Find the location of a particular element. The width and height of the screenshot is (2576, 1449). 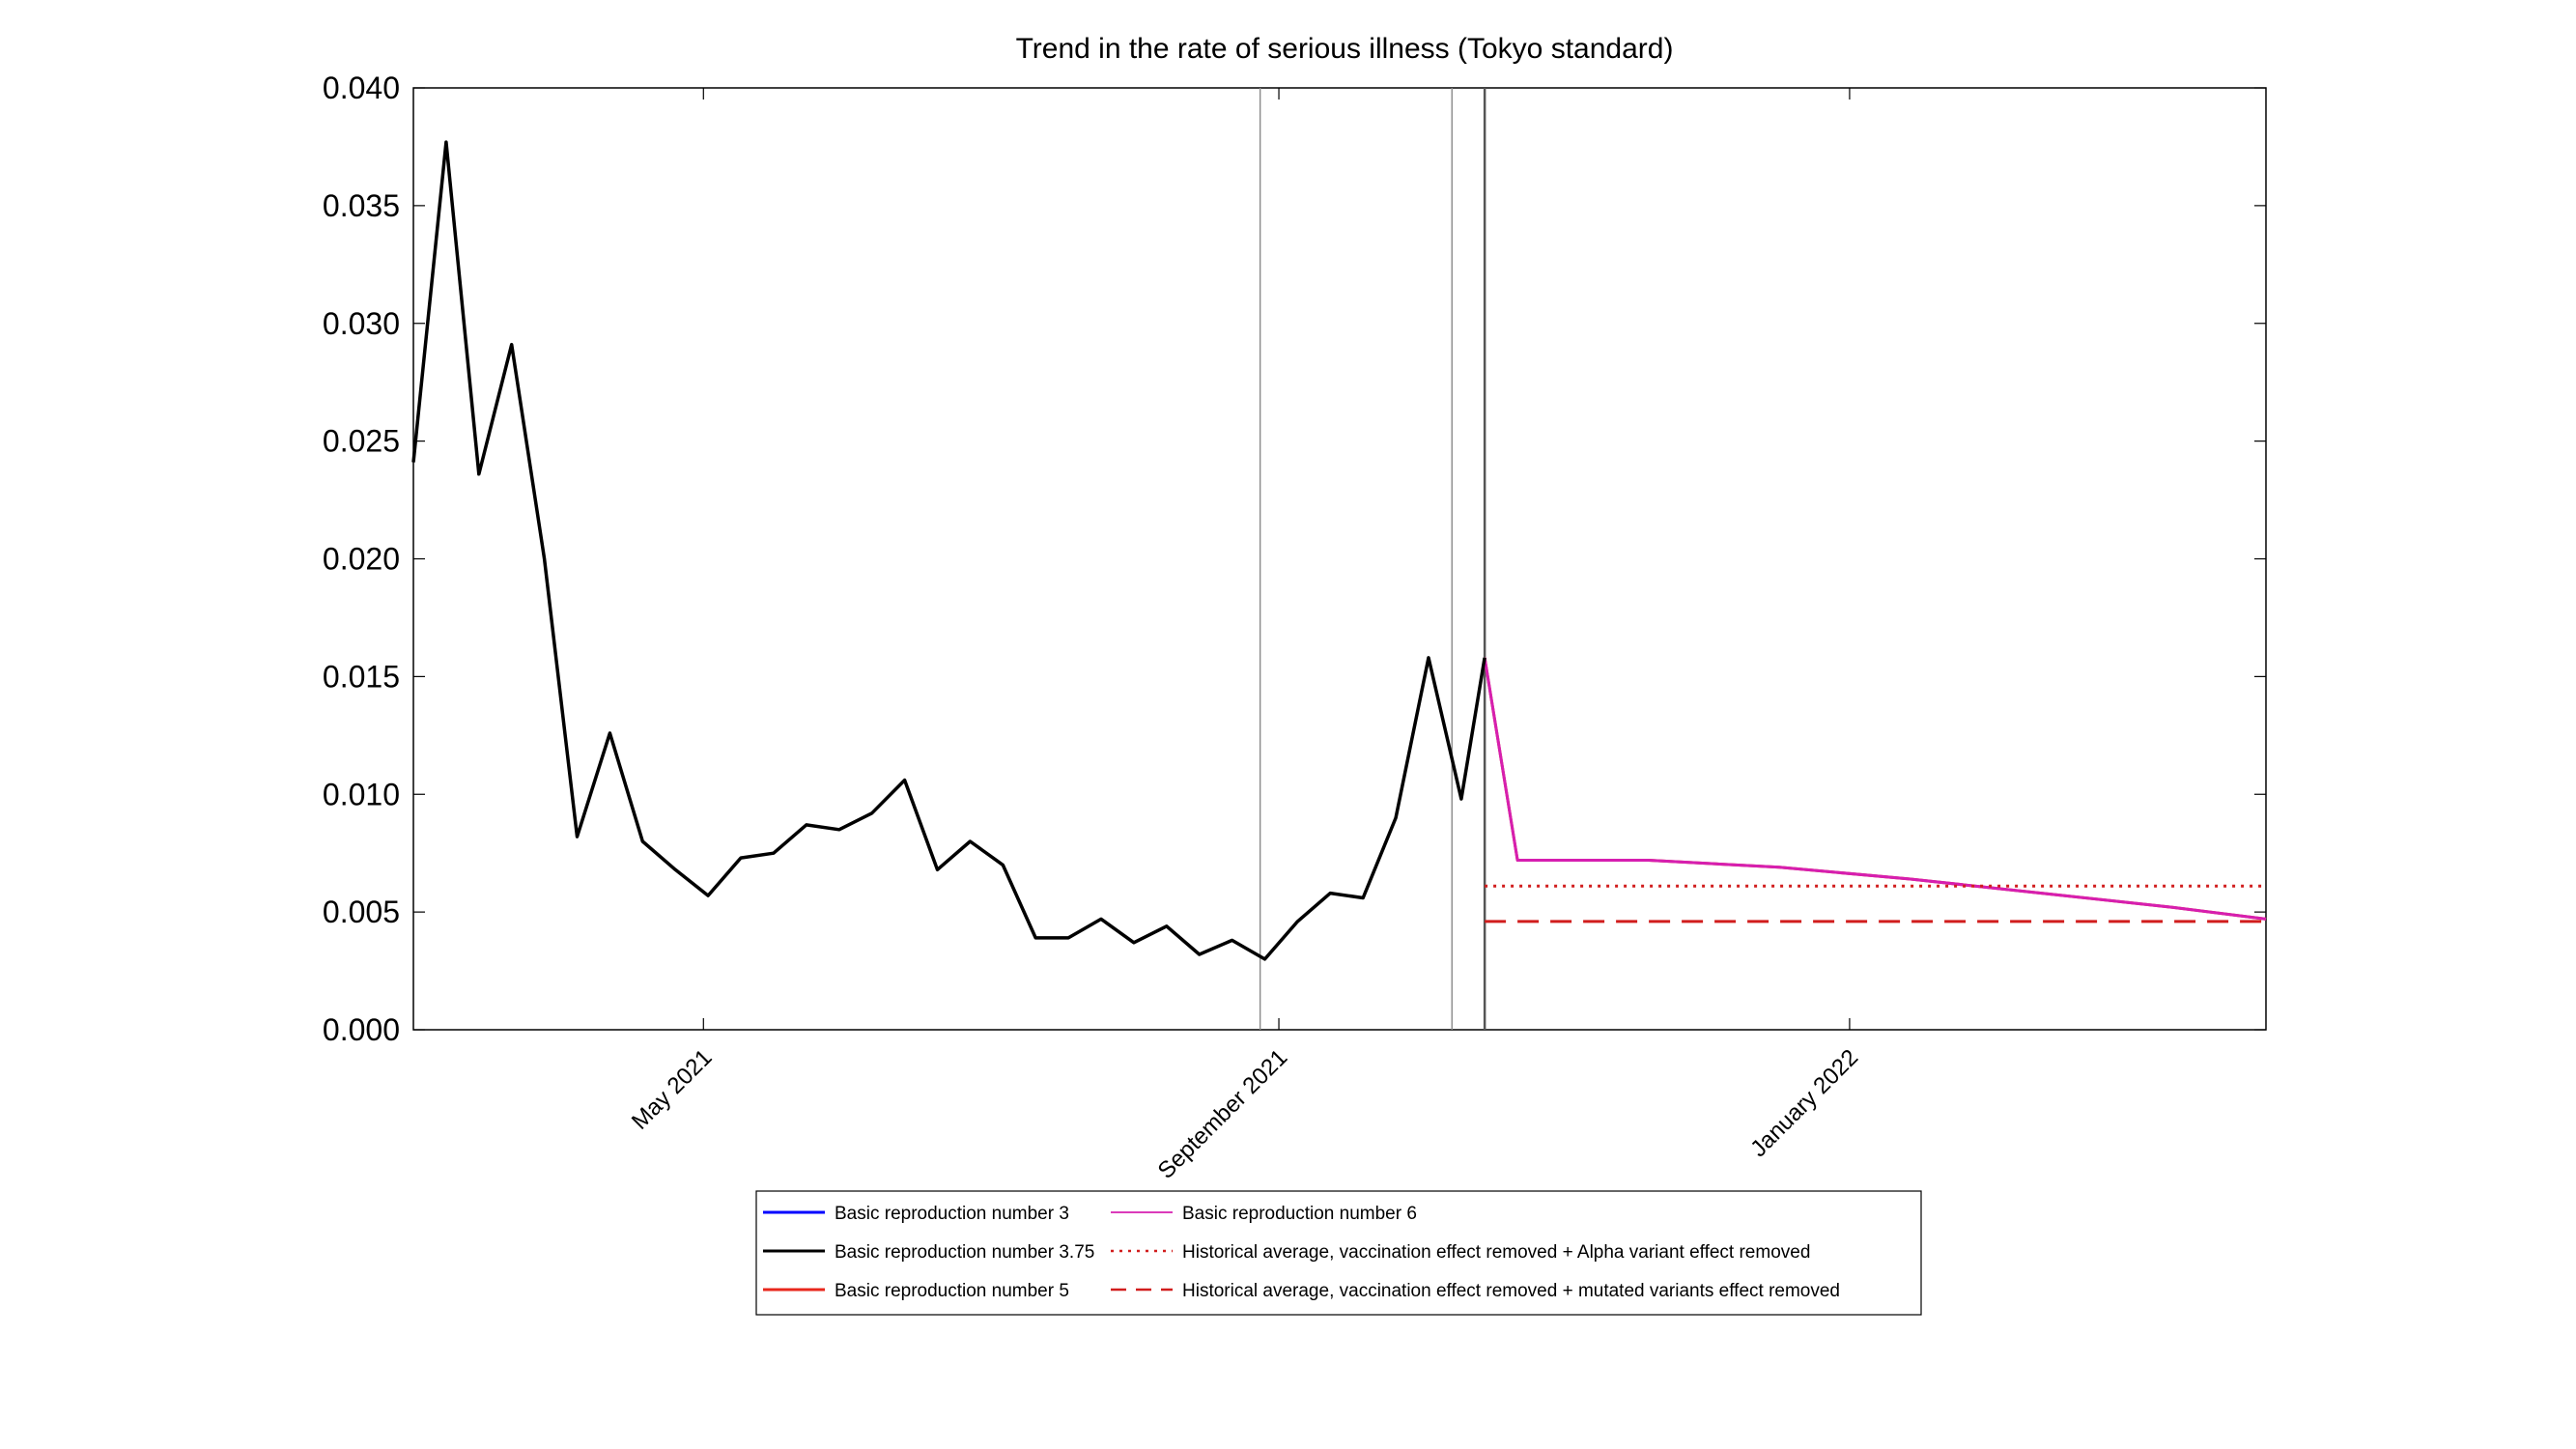

legend-box is located at coordinates (1338, 1253).